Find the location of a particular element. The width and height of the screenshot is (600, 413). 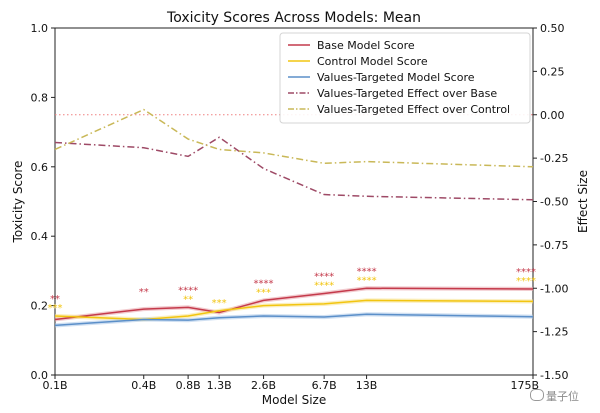

watermark: 量子位 is located at coordinates (554, 396).